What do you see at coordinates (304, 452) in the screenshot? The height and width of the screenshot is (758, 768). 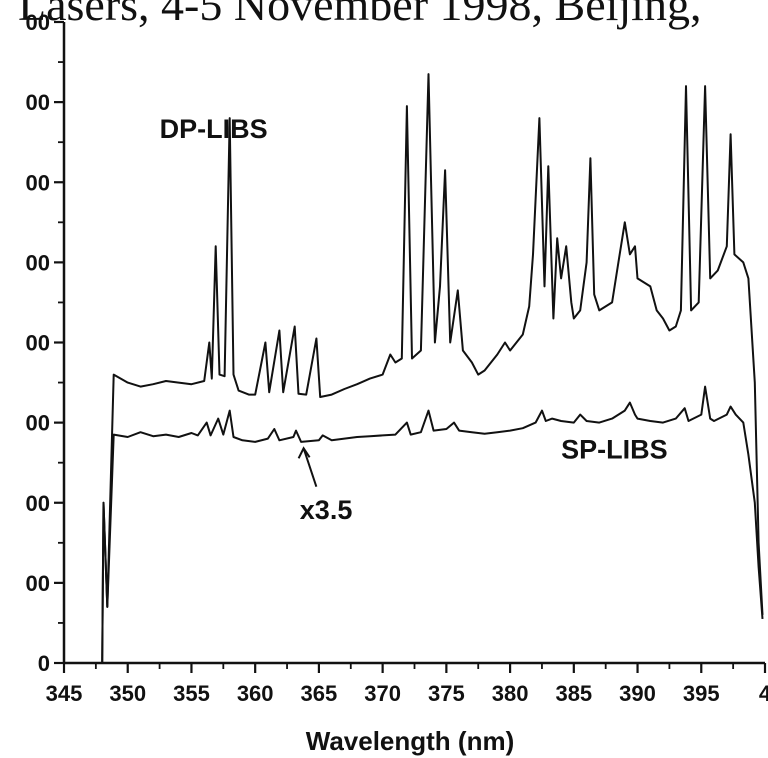 I see `x3-5-arrow-head-icon` at bounding box center [304, 452].